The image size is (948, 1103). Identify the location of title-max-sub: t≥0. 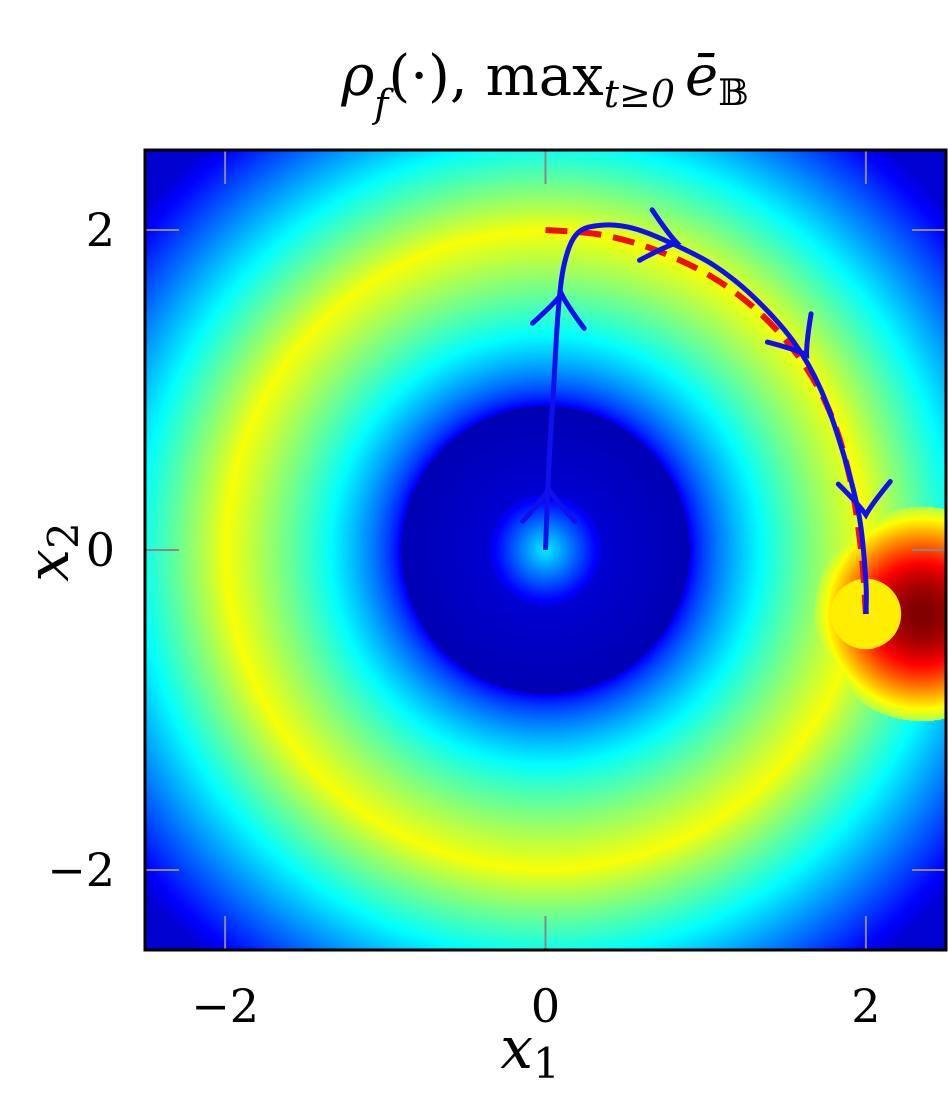
(639, 94).